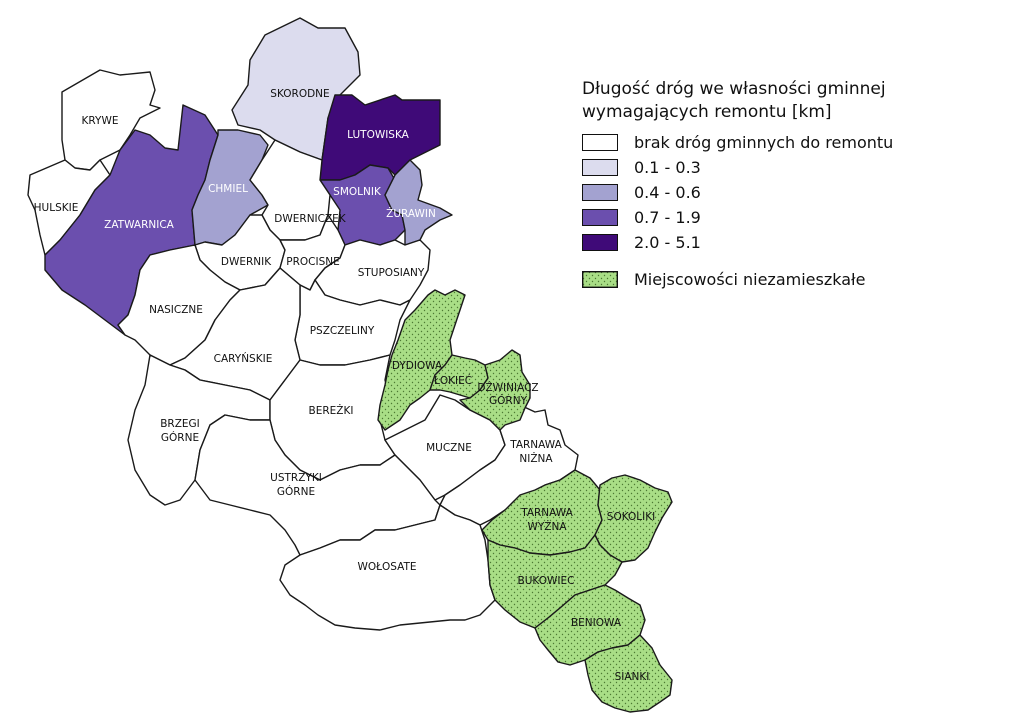 Image resolution: width=1024 pixels, height=725 pixels. Describe the element at coordinates (299, 94) in the screenshot. I see `label-skorodne: SKORODNE` at that location.